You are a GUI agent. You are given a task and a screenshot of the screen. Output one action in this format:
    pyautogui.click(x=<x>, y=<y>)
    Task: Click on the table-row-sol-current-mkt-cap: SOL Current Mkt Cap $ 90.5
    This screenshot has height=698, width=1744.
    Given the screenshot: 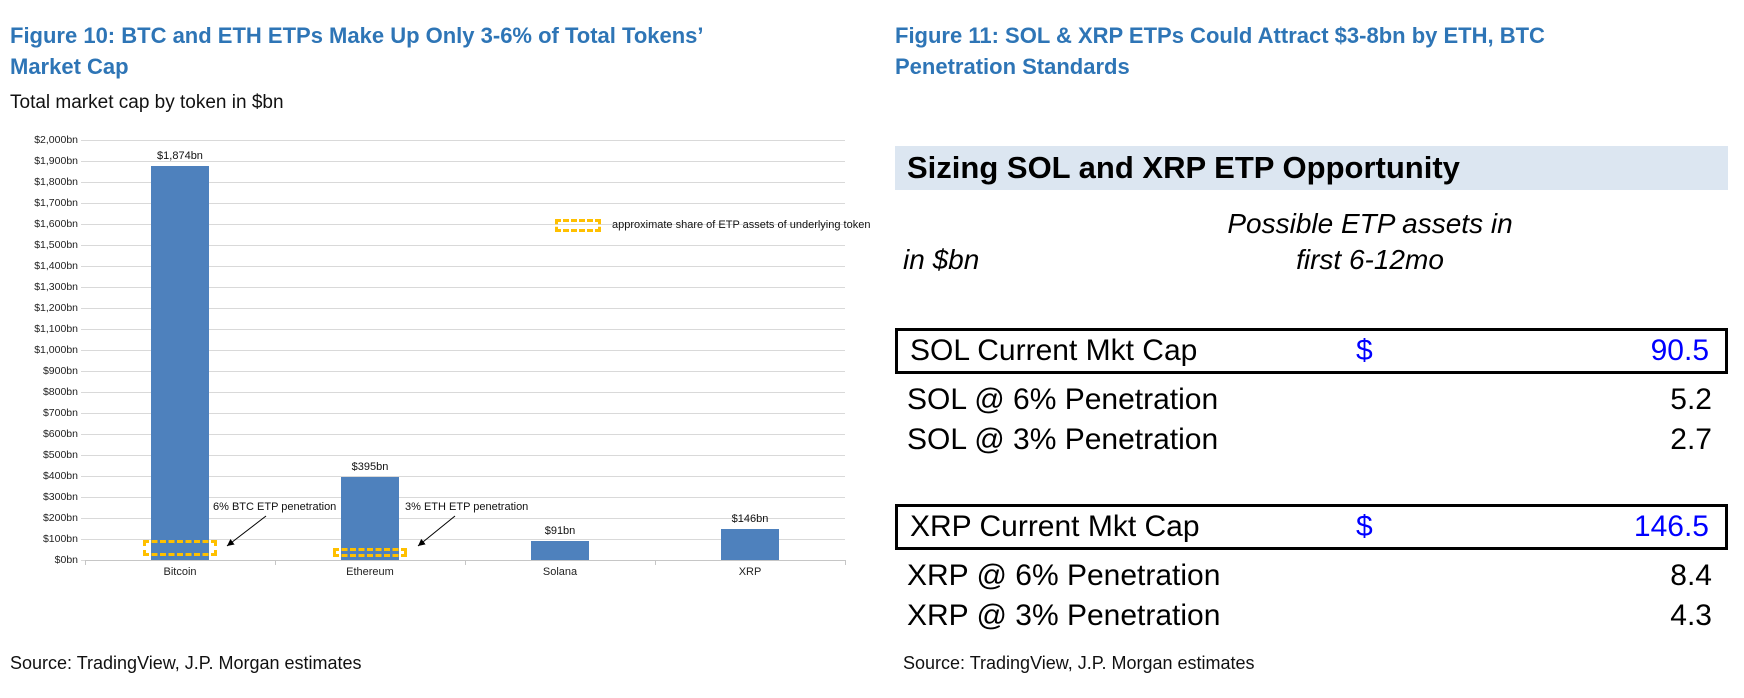 What is the action you would take?
    pyautogui.click(x=1311, y=351)
    